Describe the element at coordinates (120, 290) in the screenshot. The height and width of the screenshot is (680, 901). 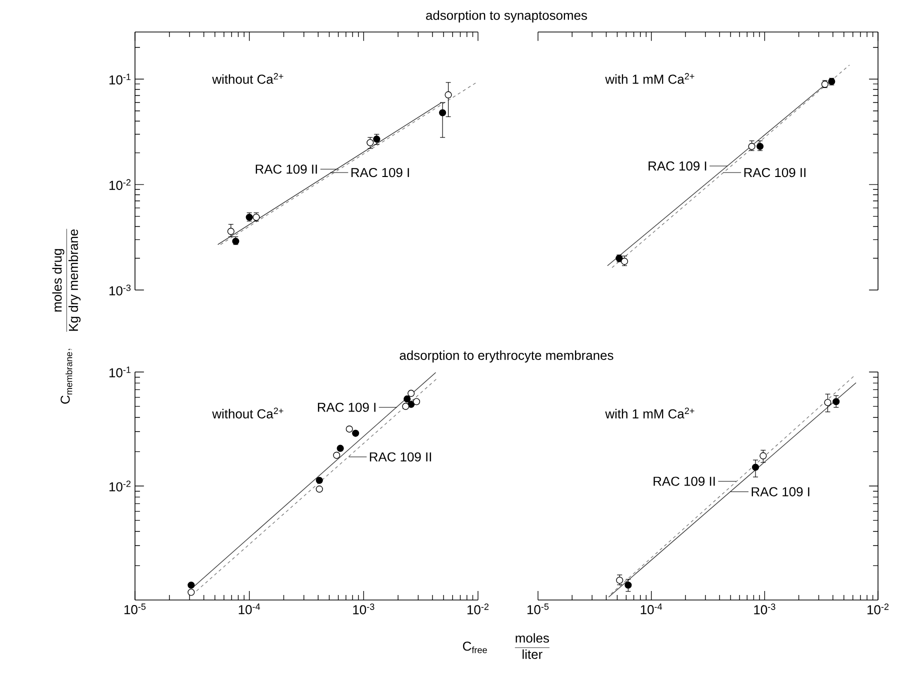
I see `y-tick-label: 10$^{-3}$` at that location.